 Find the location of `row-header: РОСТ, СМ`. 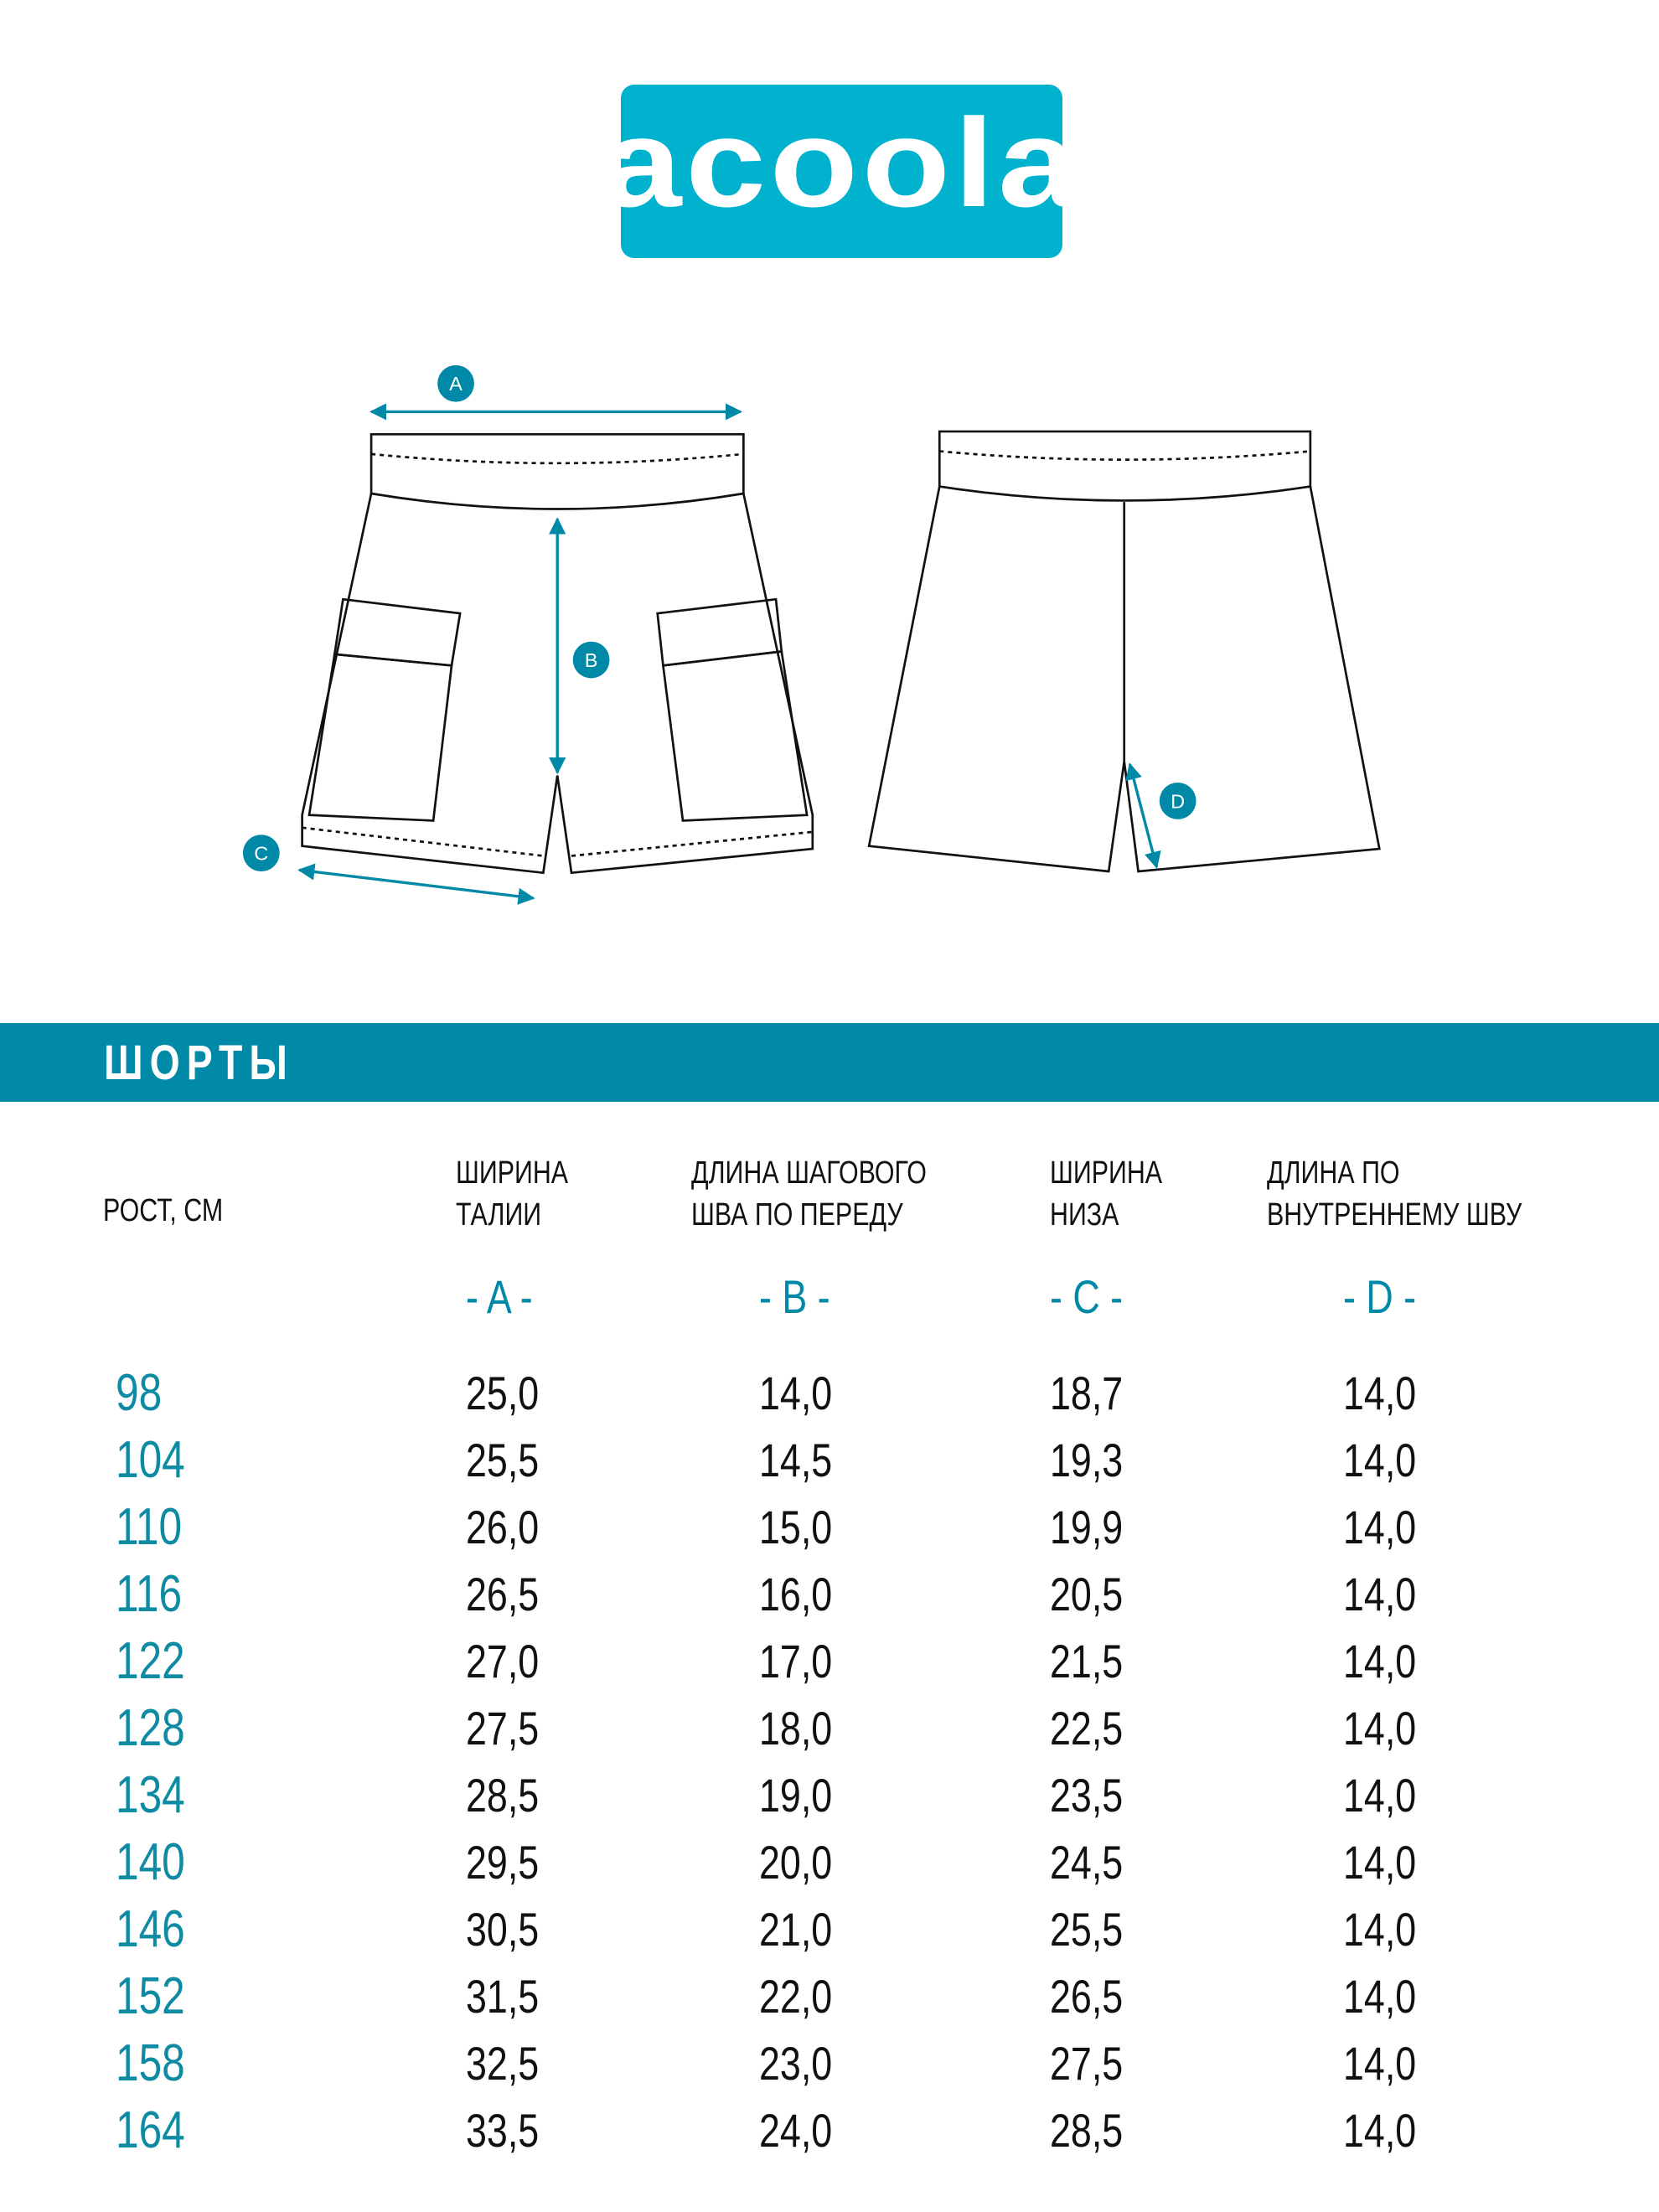

row-header: РОСТ, СМ is located at coordinates (163, 1210).